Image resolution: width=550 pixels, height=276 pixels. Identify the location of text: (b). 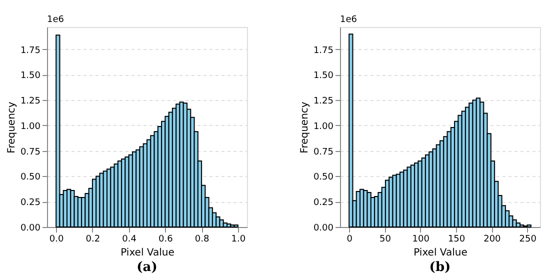
(440, 267).